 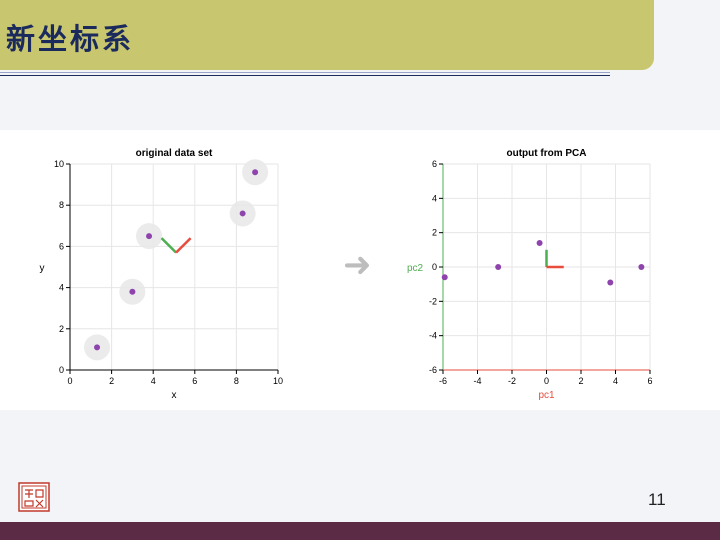 What do you see at coordinates (360, 531) in the screenshot?
I see `footer-bar` at bounding box center [360, 531].